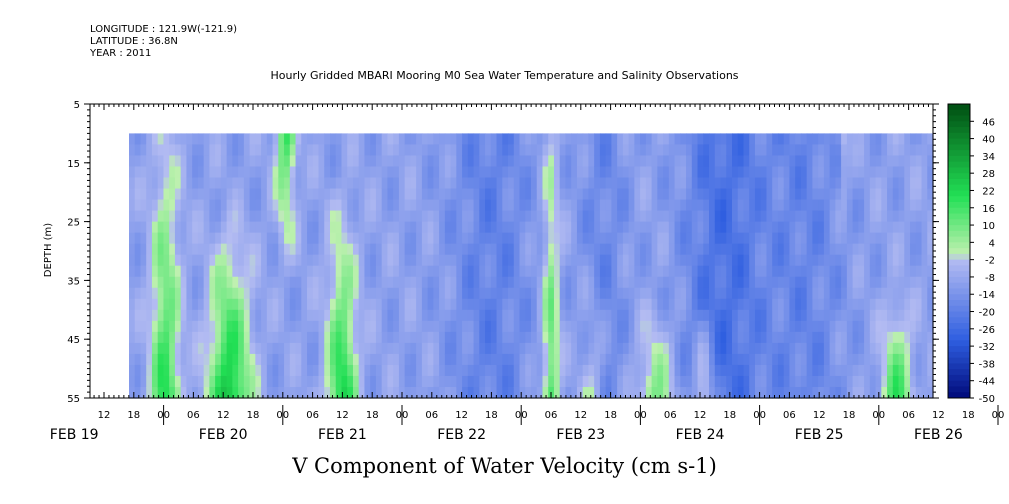 Image resolution: width=1009 pixels, height=504 pixels. What do you see at coordinates (729, 415) in the screenshot?
I see `x-tick-label: 18` at bounding box center [729, 415].